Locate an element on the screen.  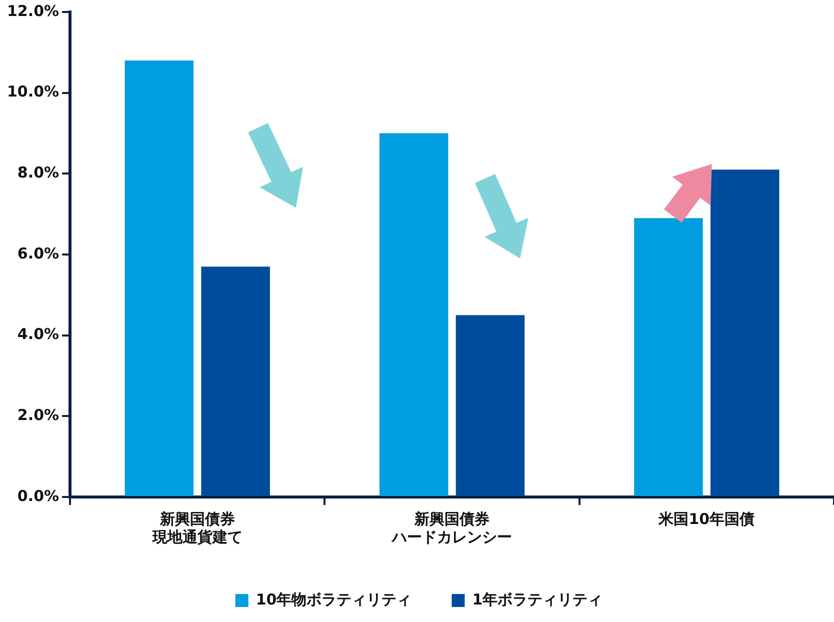
y-tick-label: 10.0% is located at coordinates (33, 91).